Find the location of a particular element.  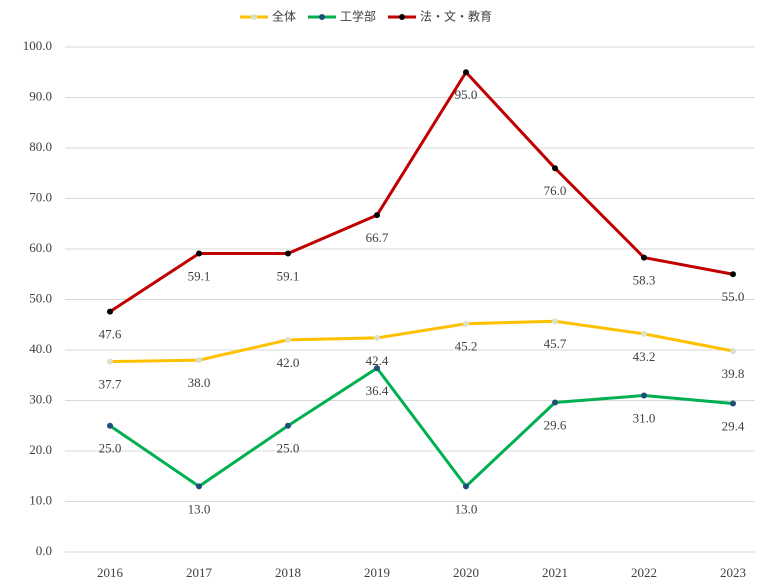

x-tick-label: 2022 is located at coordinates (644, 572).